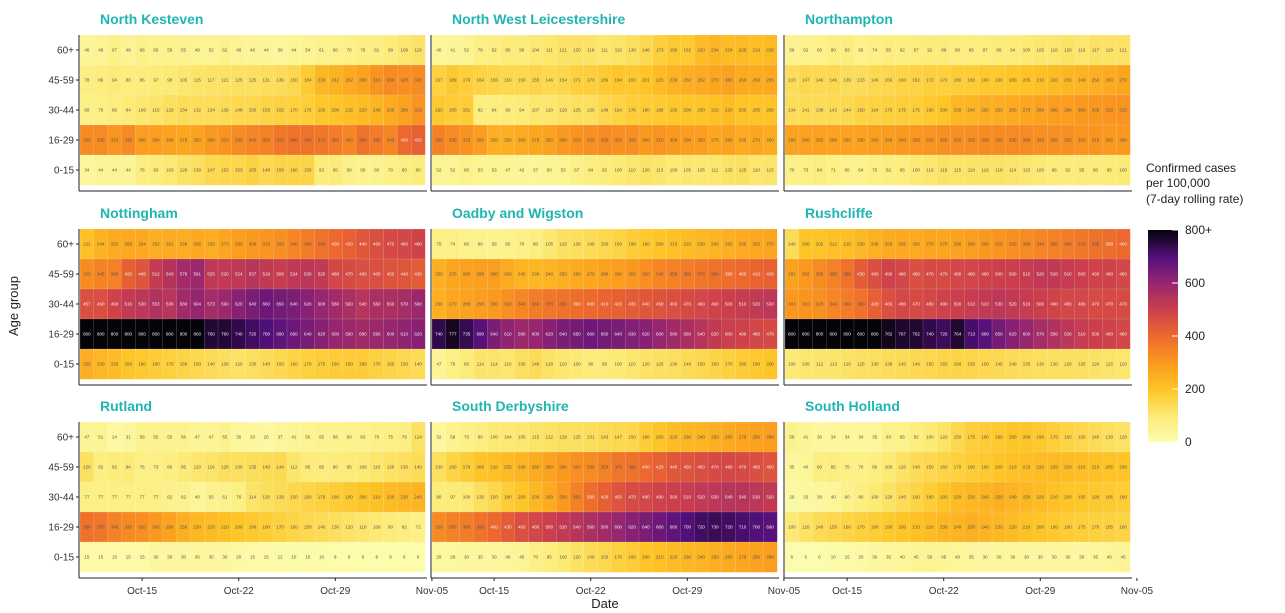 The image size is (1285, 613). I want to click on cell-value-label: 59, so click(156, 50).